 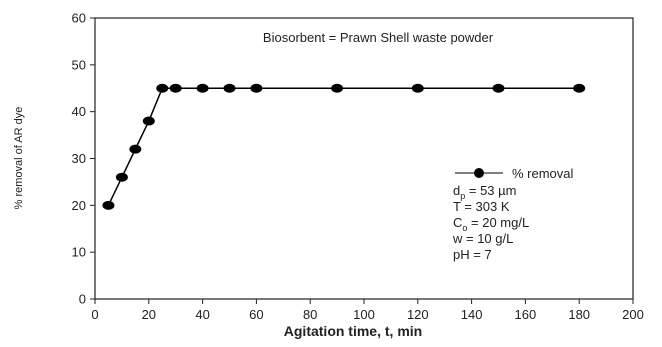 What do you see at coordinates (79, 158) in the screenshot?
I see `y-tick-label: 30` at bounding box center [79, 158].